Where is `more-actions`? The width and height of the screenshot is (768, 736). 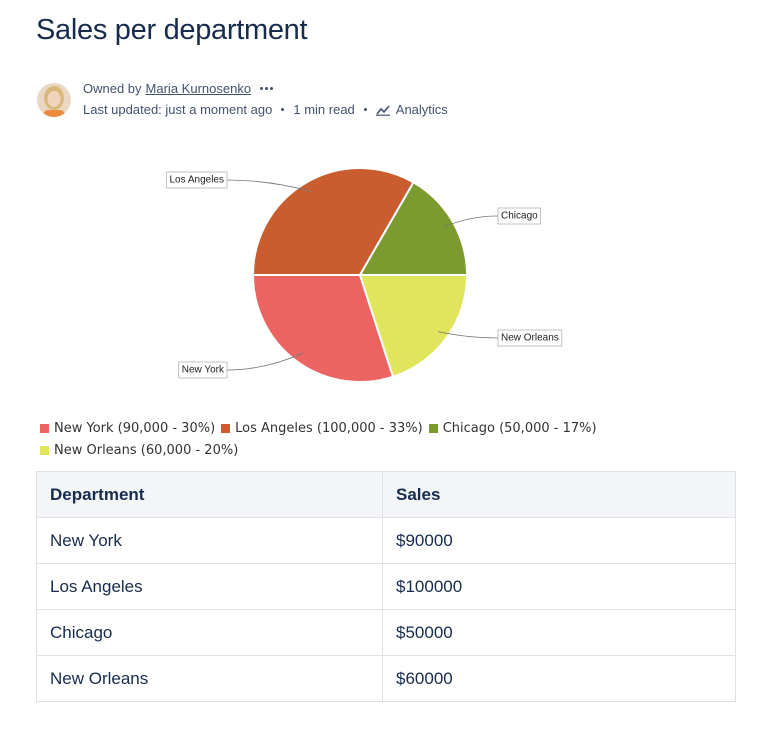
more-actions is located at coordinates (267, 88).